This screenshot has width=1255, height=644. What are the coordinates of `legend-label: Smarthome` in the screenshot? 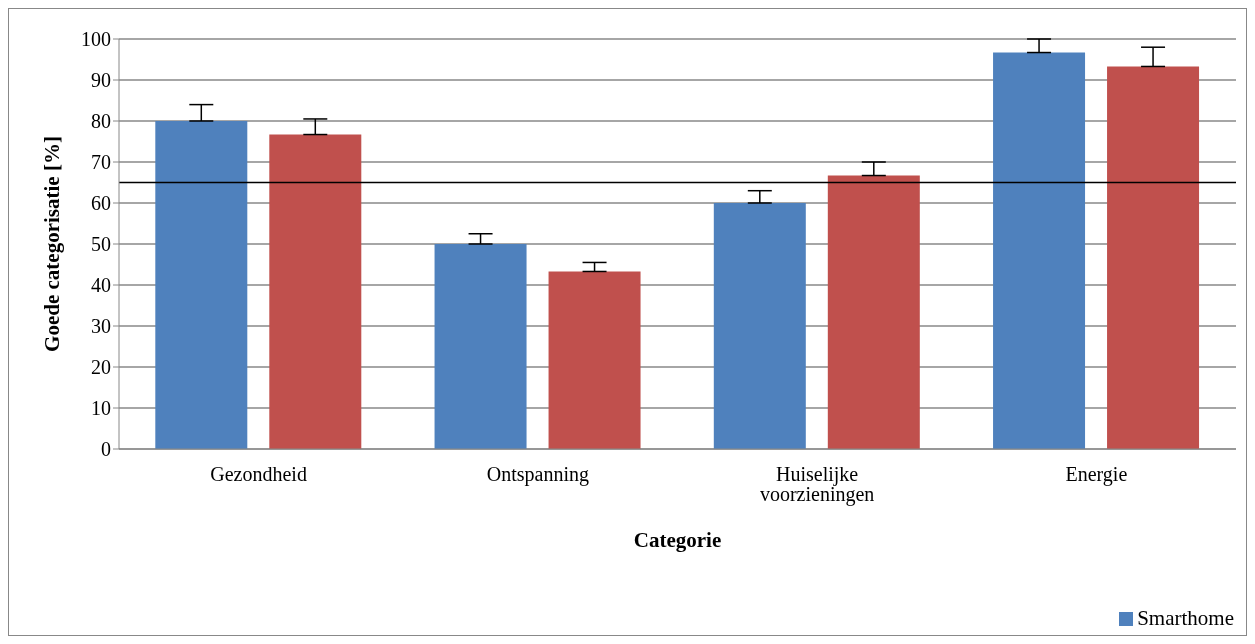 It's located at (1185, 618).